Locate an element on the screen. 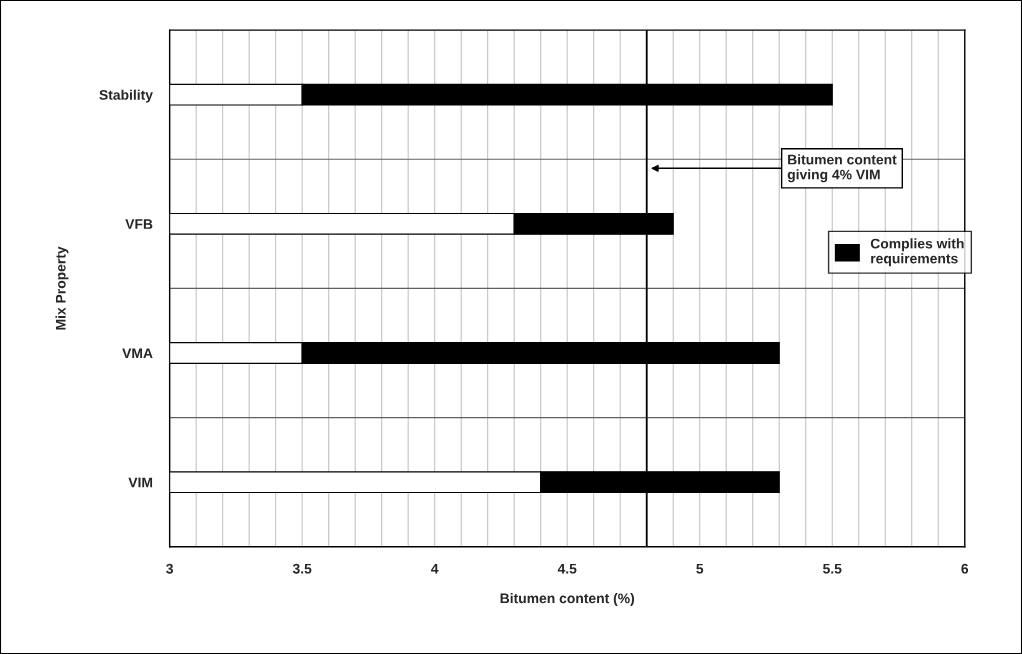  x-tick-label: 4.5 is located at coordinates (567, 568).